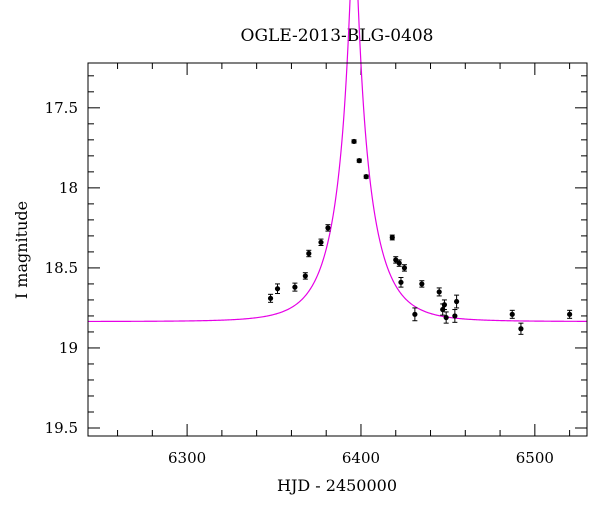 The height and width of the screenshot is (512, 600). I want to click on y-axis-label: I magnitude, so click(21, 250).